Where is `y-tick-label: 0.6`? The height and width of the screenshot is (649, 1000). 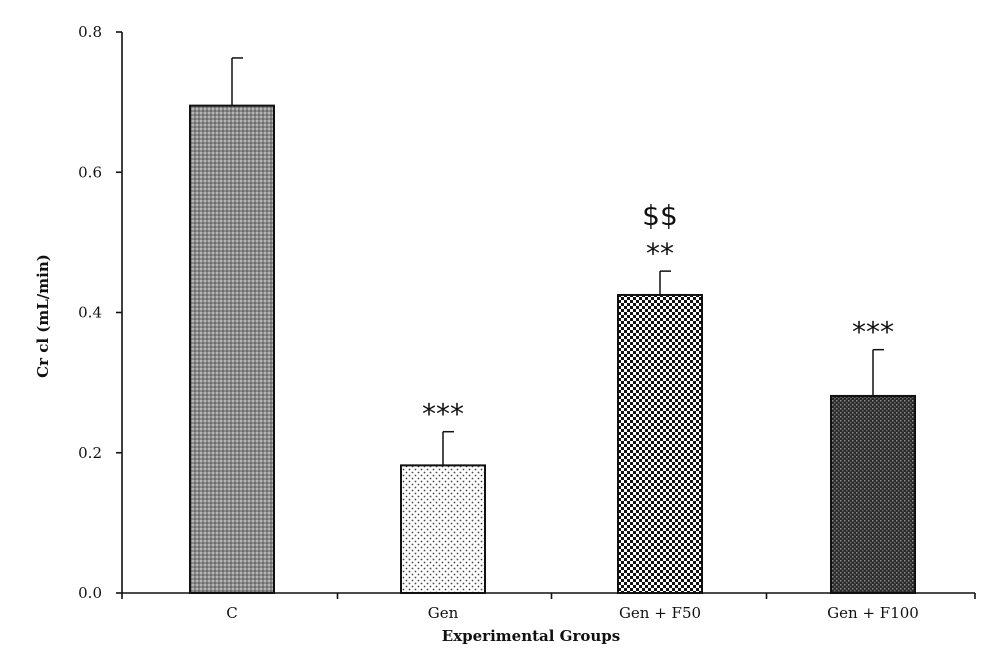 y-tick-label: 0.6 is located at coordinates (90, 172).